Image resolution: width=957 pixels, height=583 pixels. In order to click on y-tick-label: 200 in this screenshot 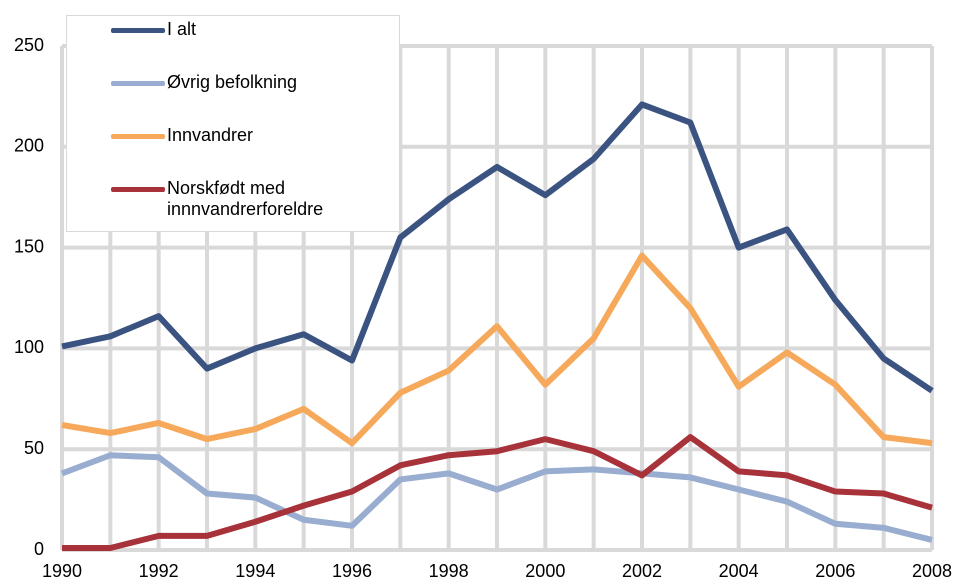, I will do `click(29, 146)`.